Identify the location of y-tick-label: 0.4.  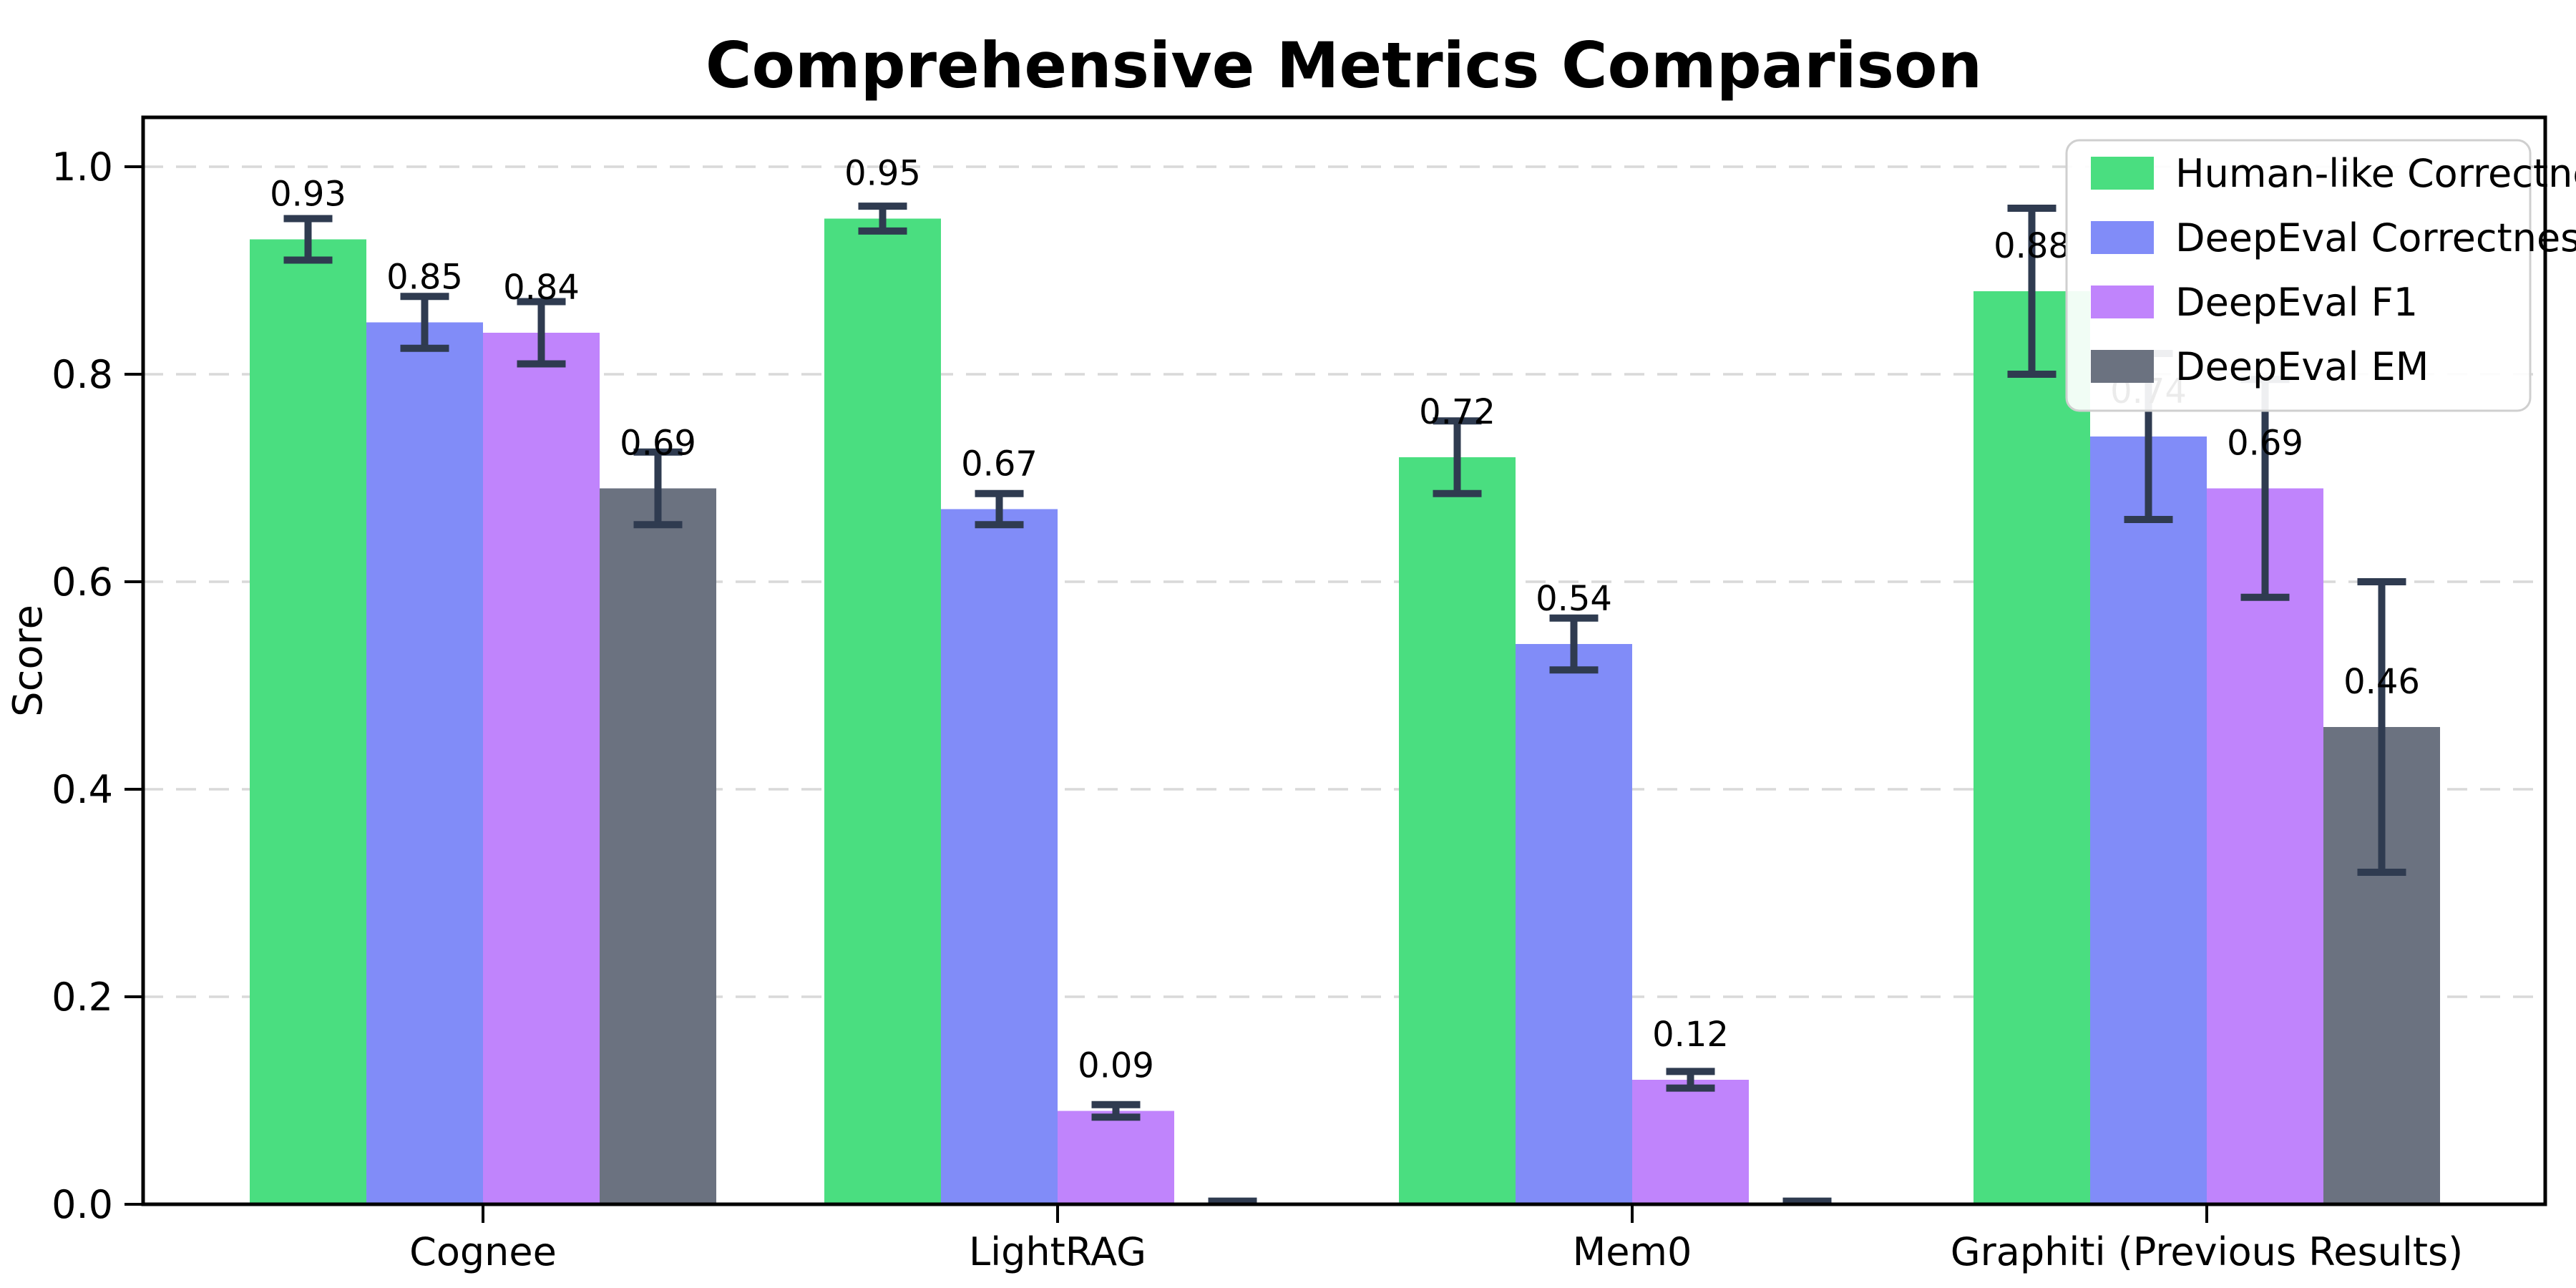
(82, 789).